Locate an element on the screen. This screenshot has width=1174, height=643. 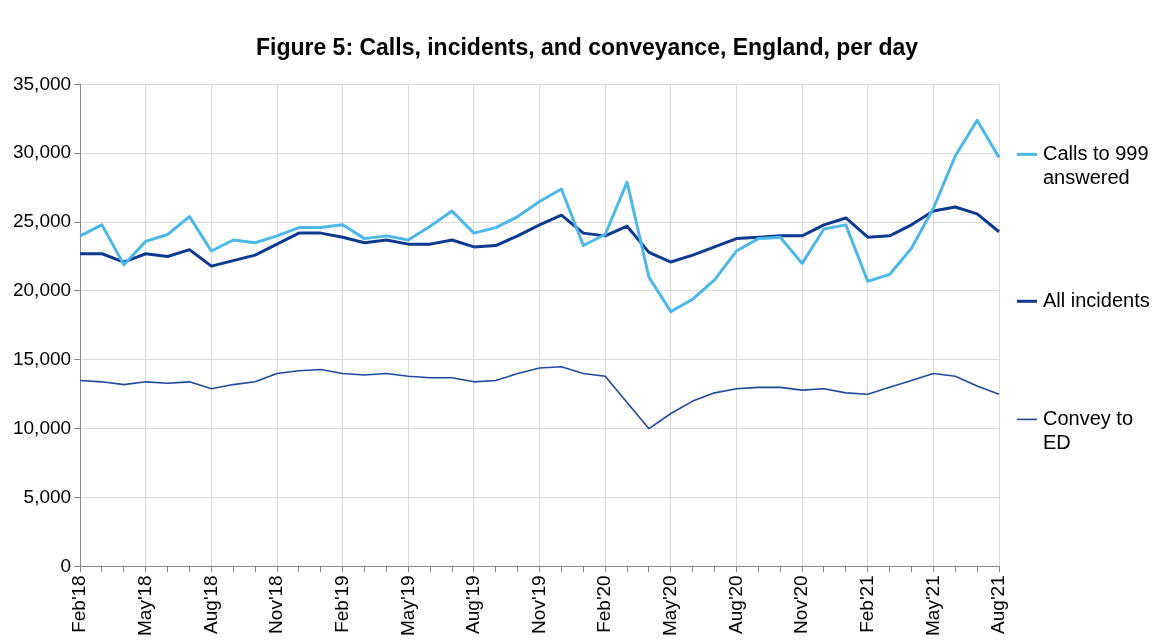
x-tick-label: Nov'19 is located at coordinates (538, 604).